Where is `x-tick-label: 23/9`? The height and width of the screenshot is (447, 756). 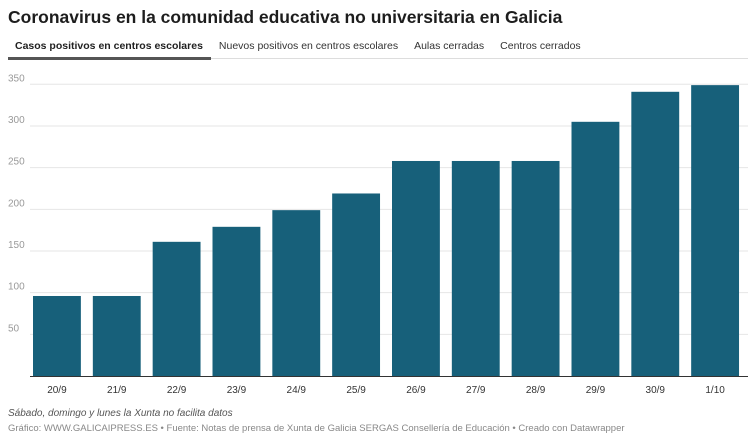 x-tick-label: 23/9 is located at coordinates (237, 390).